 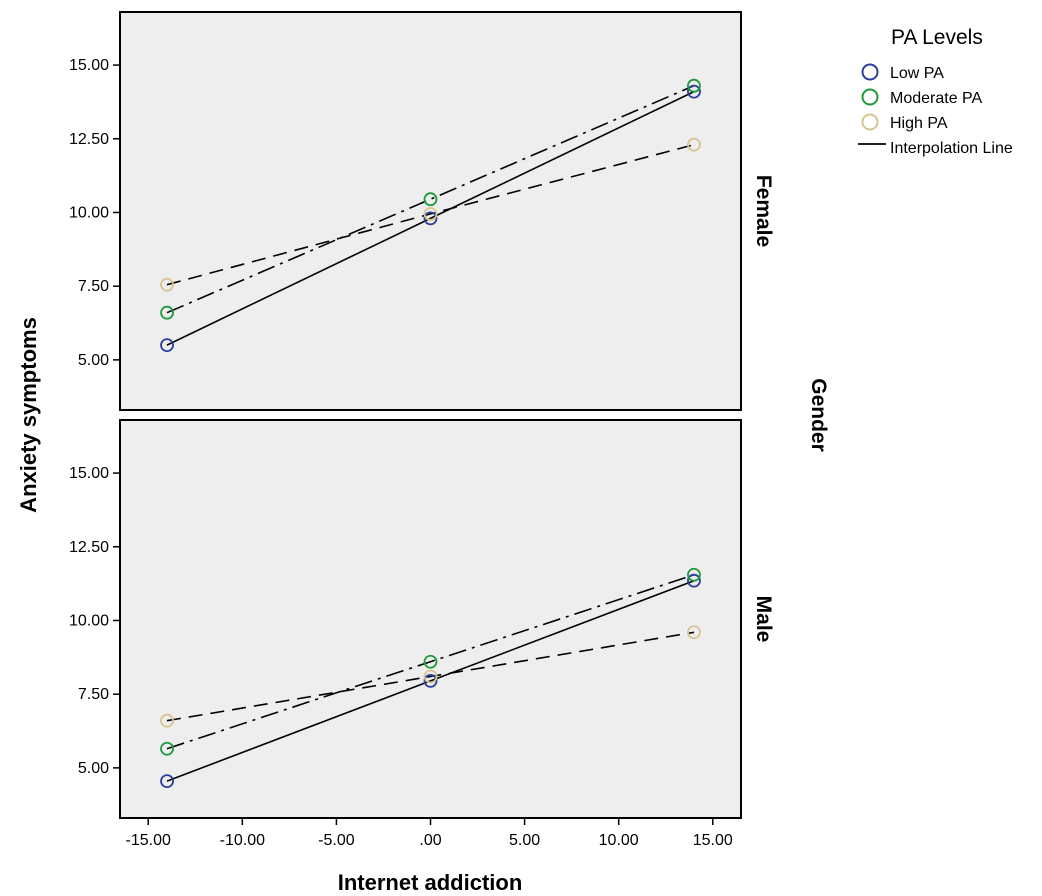 What do you see at coordinates (524, 840) in the screenshot?
I see `x-tick-label: 5.00` at bounding box center [524, 840].